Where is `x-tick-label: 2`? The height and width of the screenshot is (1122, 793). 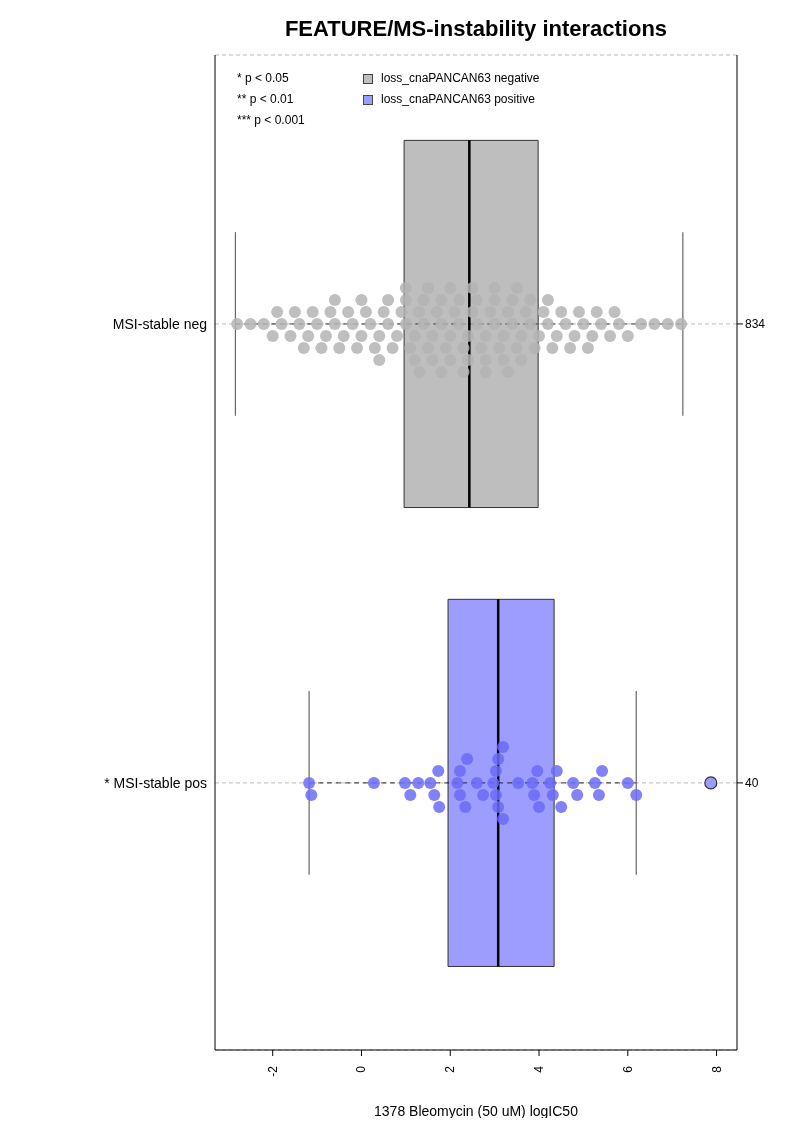
x-tick-label: 2 is located at coordinates (450, 1069).